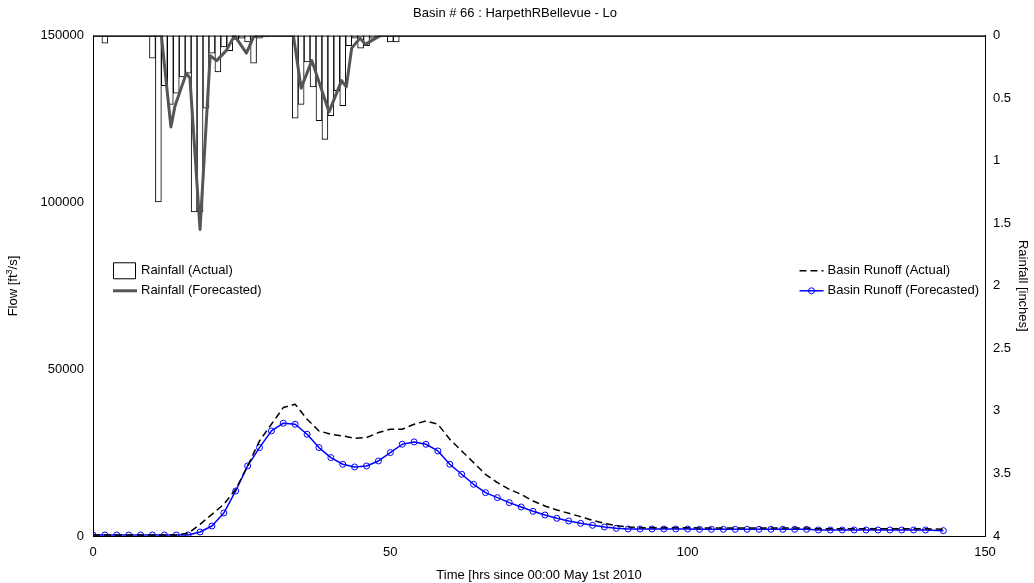  What do you see at coordinates (903, 290) in the screenshot?
I see `legend-label: Basin Runoff (Forecasted)` at bounding box center [903, 290].